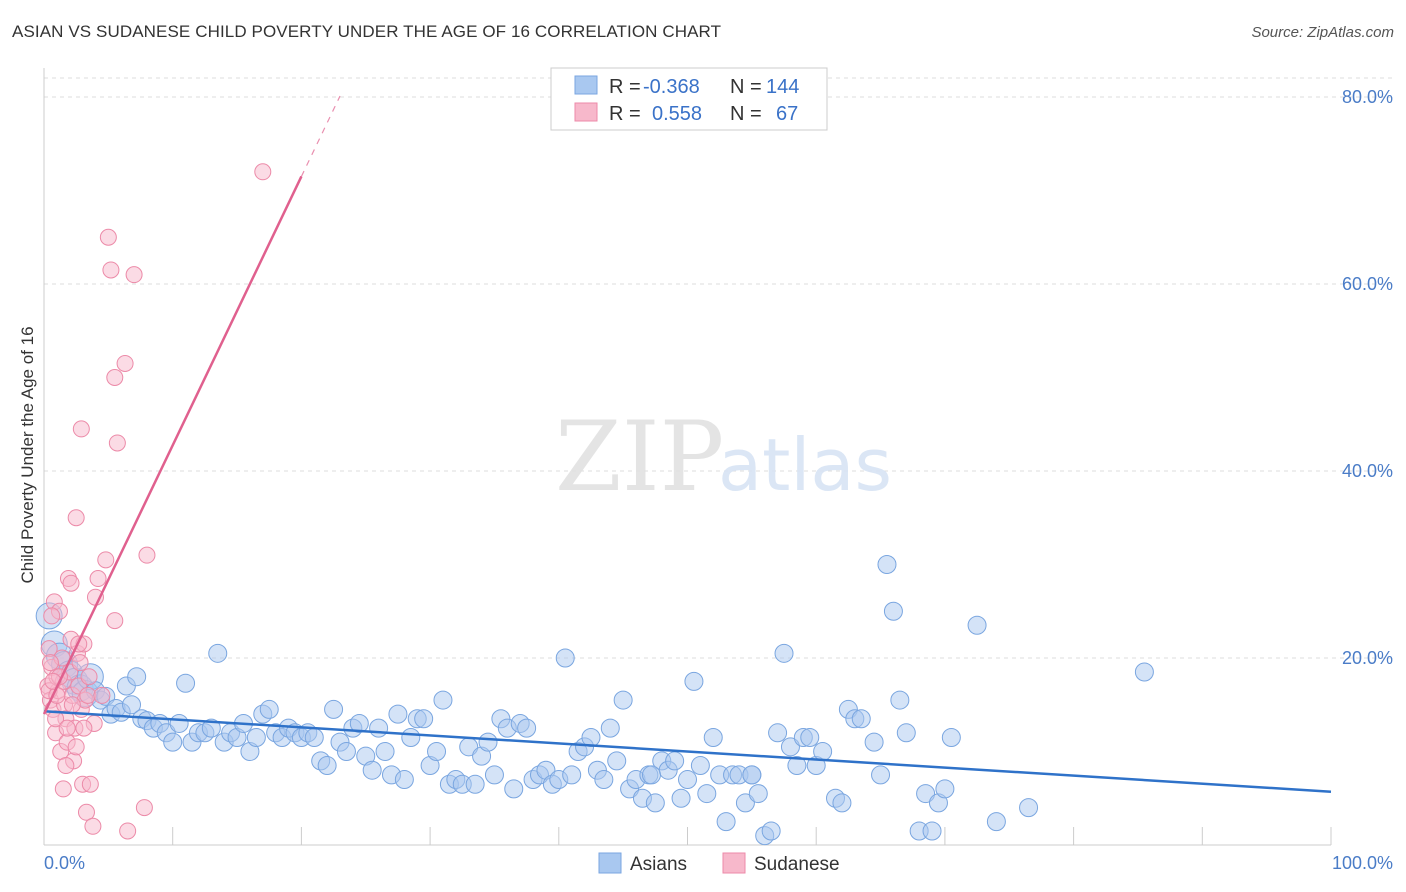 This screenshot has height=892, width=1406. I want to click on series-legend-swatch-sudanese, so click(734, 863).